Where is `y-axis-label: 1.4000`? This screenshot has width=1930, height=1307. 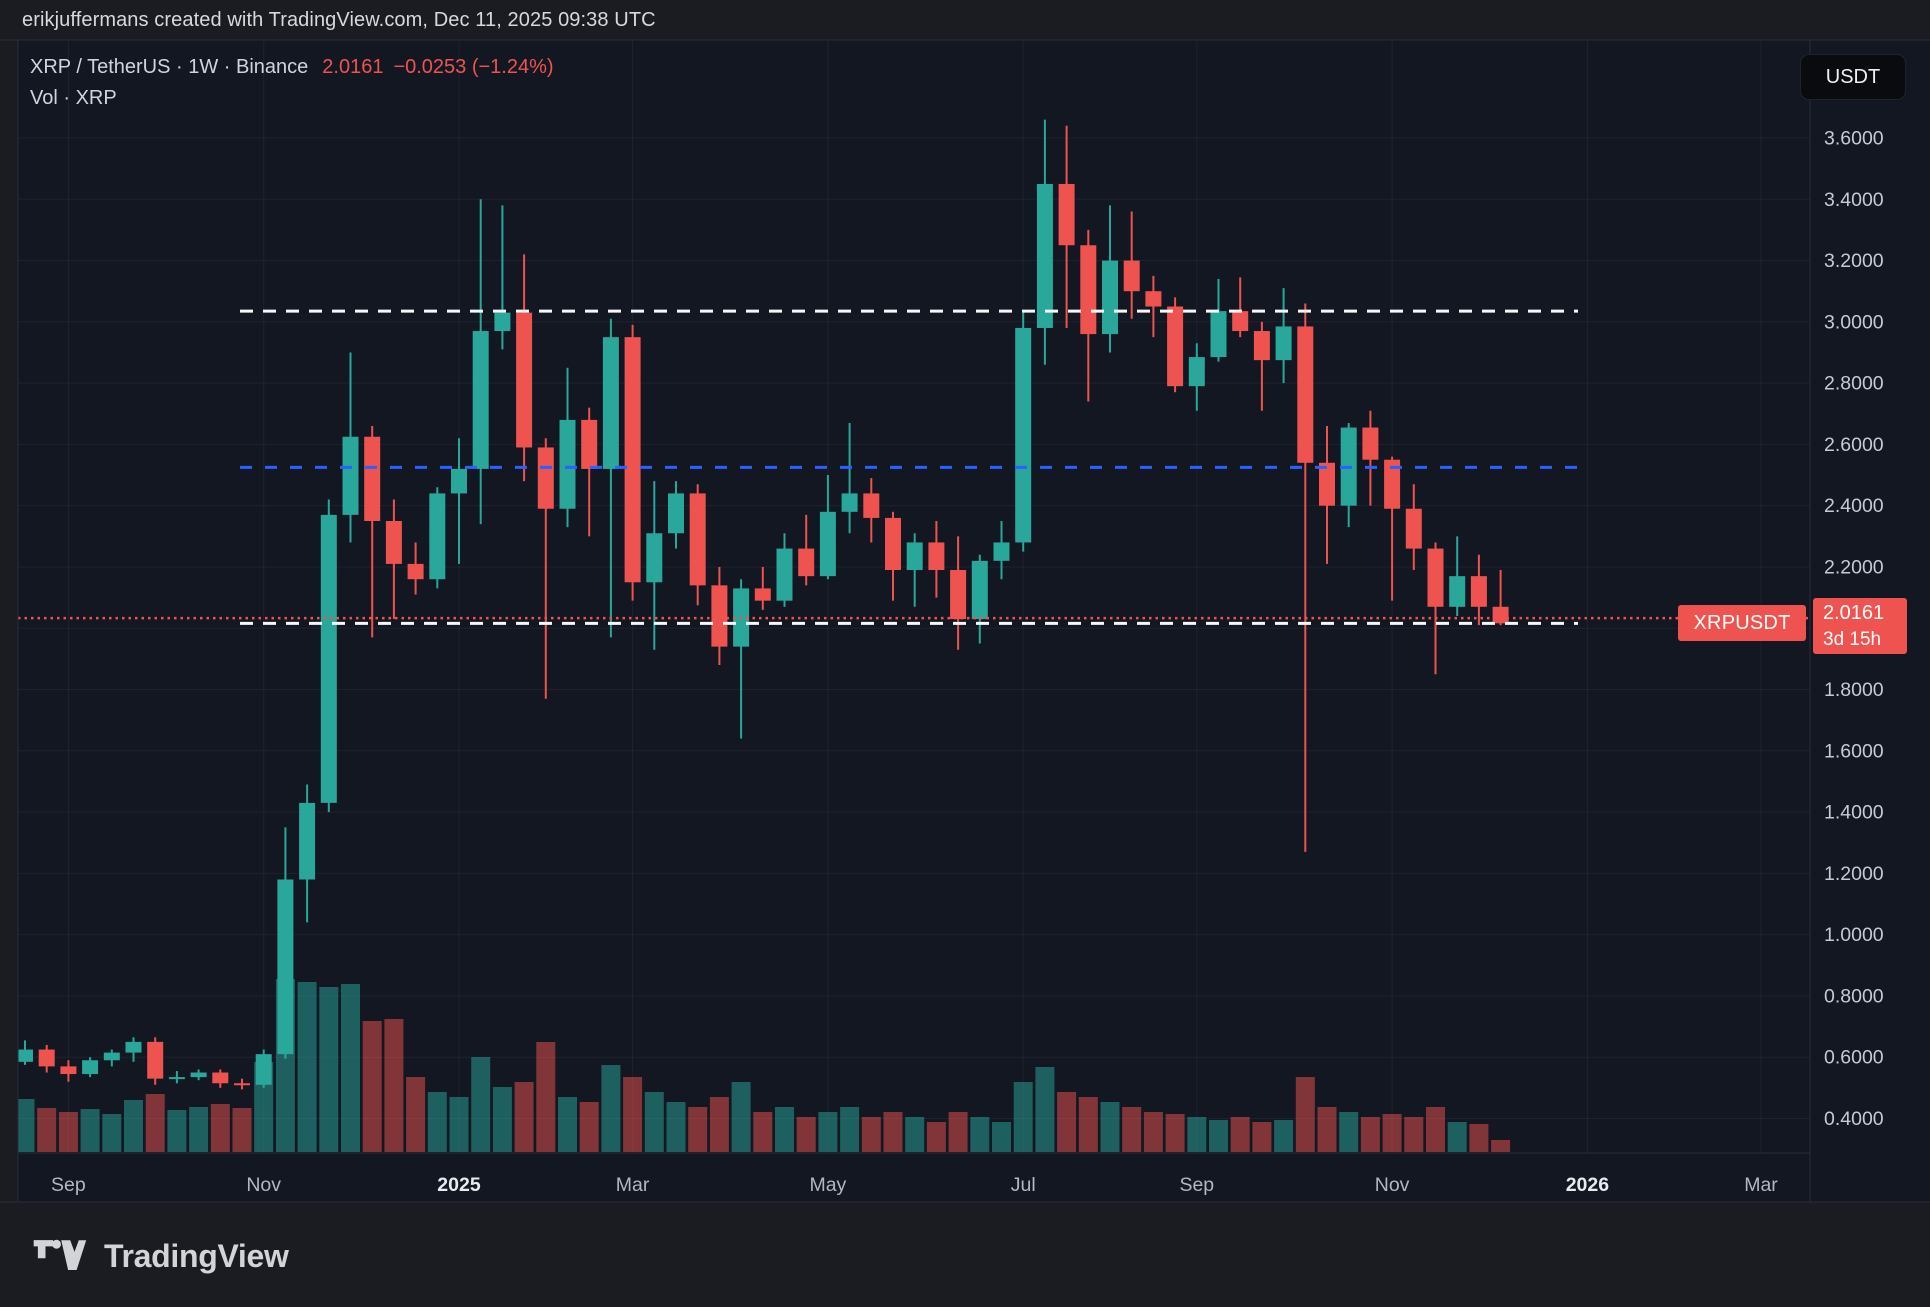
y-axis-label: 1.4000 is located at coordinates (1854, 813).